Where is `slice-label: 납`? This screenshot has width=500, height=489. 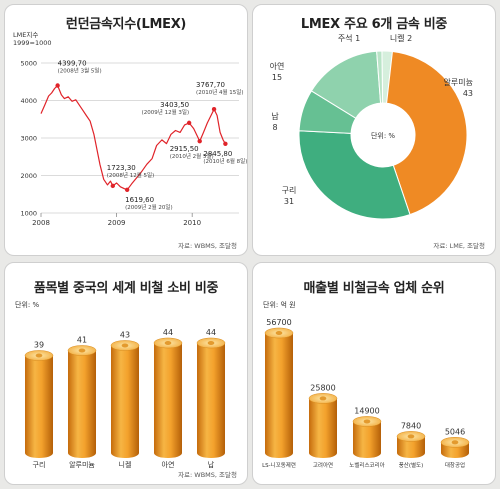 slice-label: 납 is located at coordinates (275, 116).